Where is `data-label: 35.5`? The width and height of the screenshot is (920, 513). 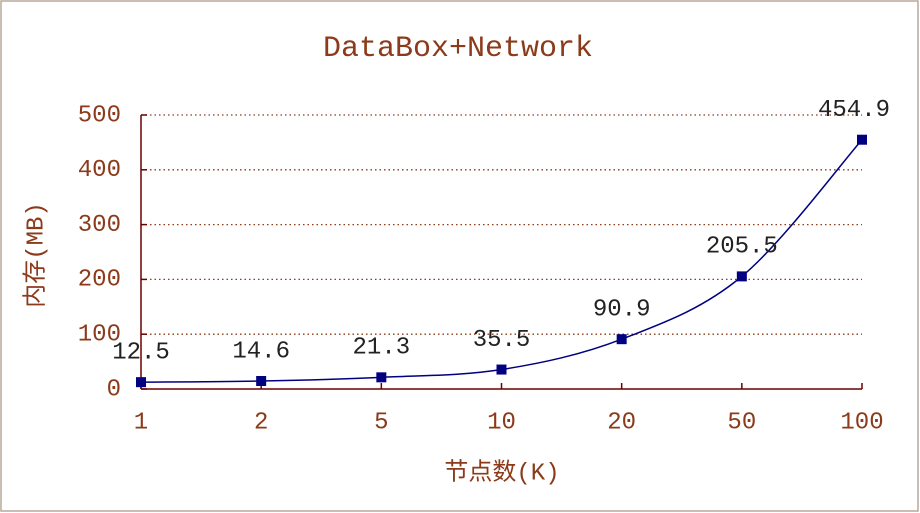 data-label: 35.5 is located at coordinates (502, 340).